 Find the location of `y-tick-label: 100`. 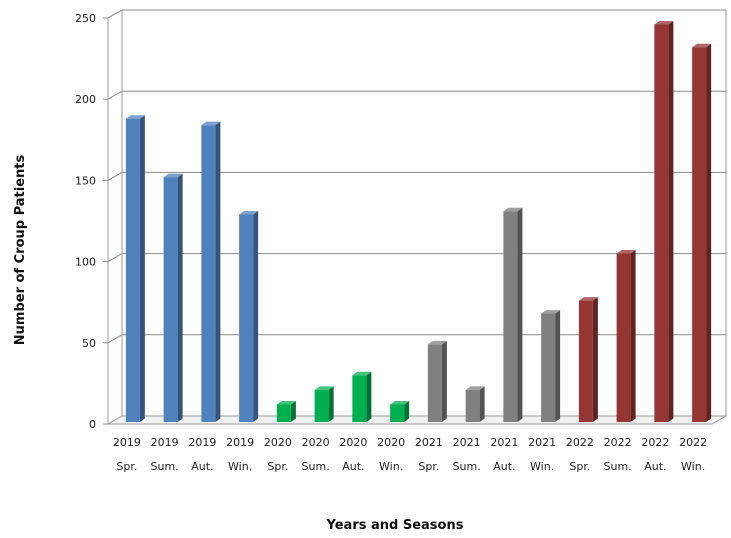

y-tick-label: 100 is located at coordinates (85, 262).